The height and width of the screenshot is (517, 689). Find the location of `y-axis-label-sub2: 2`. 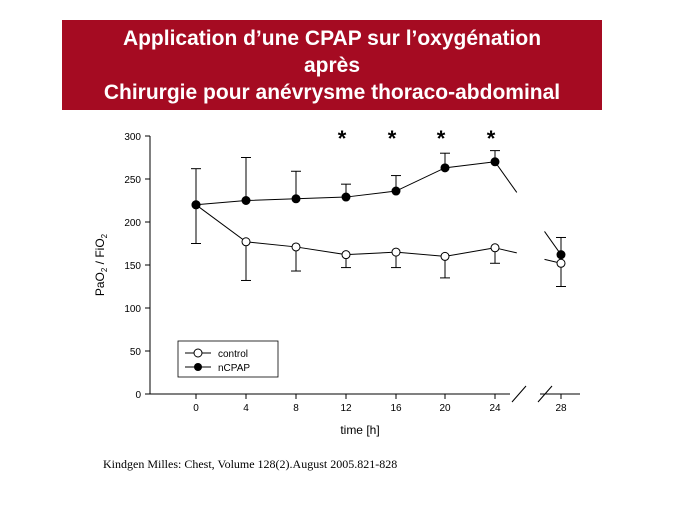

y-axis-label-sub2: 2 is located at coordinates (104, 235).